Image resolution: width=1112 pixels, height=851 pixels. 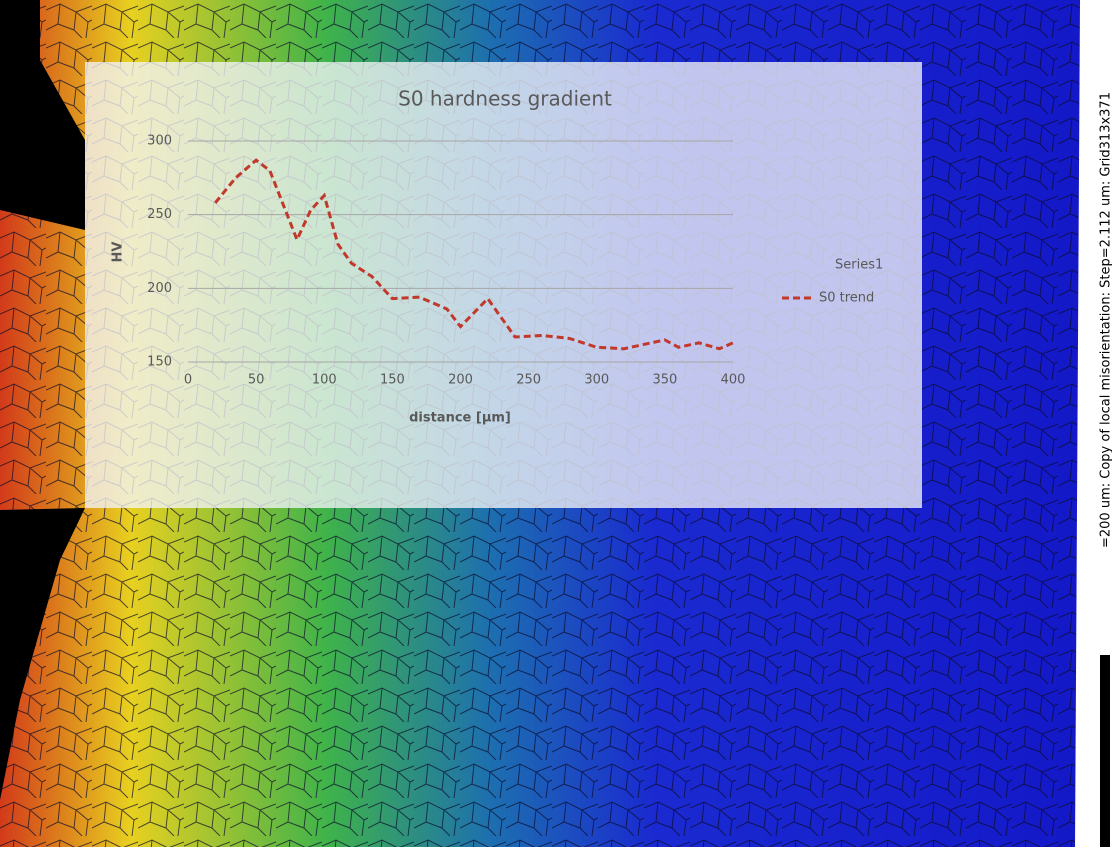 I want to click on y-tick-label: 300, so click(x=159, y=141).